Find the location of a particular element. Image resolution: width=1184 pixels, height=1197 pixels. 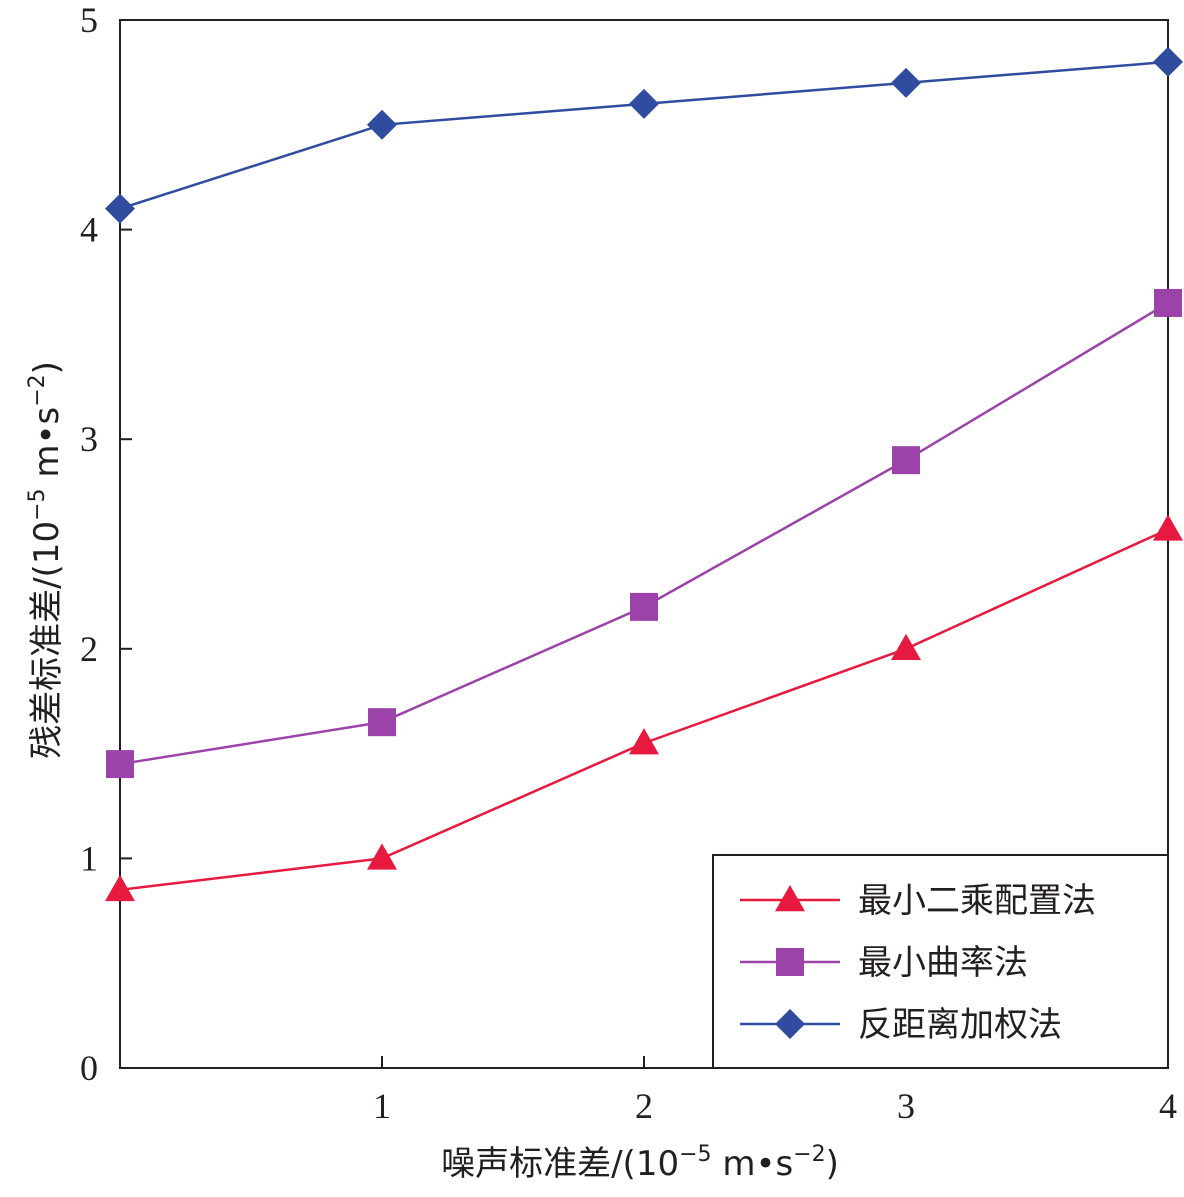

series-line is located at coordinates (644, 135).